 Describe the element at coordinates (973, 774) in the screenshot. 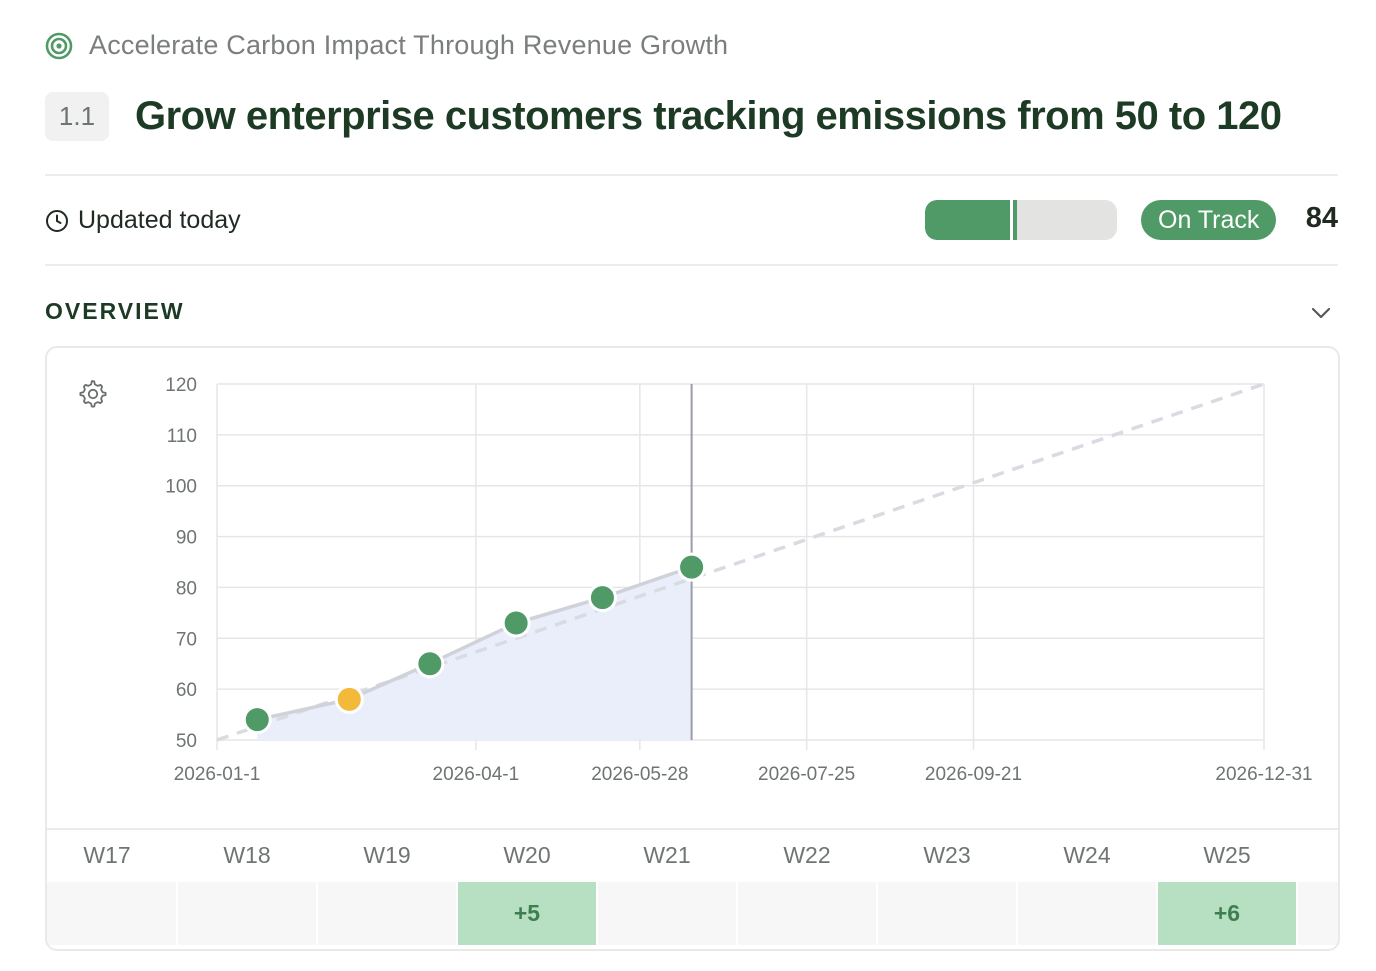

I see `x-tick-label: 2026-09-21` at that location.